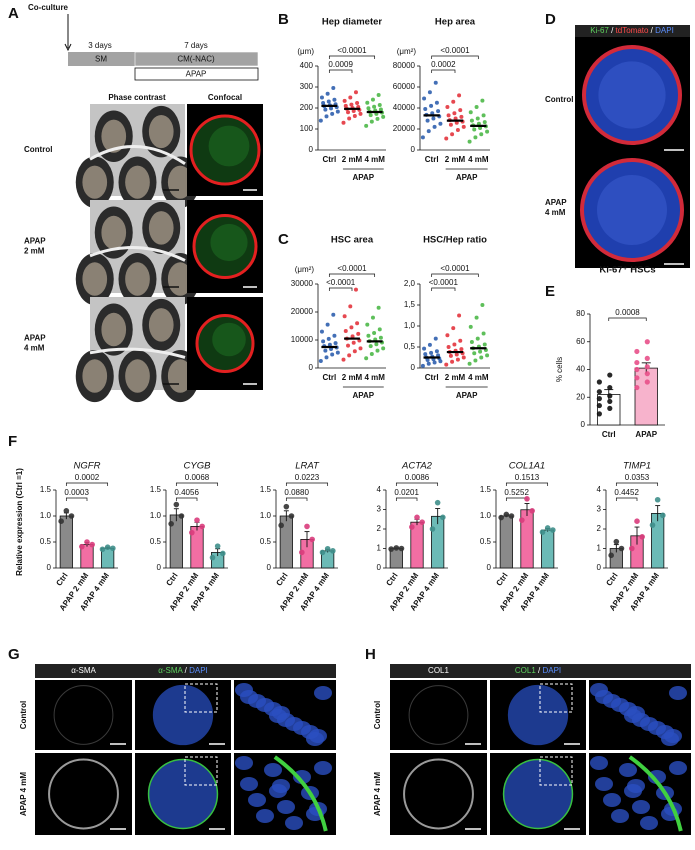 This screenshot has width=695, height=850. I want to click on chart-title: CYGB, so click(198, 466).